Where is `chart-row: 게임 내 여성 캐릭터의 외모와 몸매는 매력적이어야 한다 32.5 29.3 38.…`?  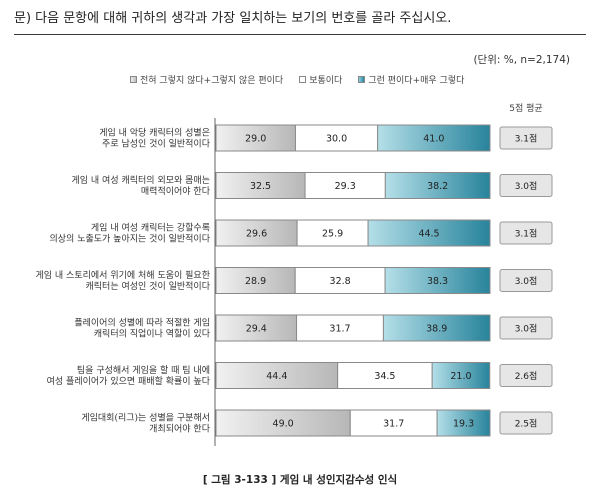 chart-row: 게임 내 여성 캐릭터의 외모와 몸매는 매력적이어야 한다 32.5 29.3 38.… is located at coordinates (312, 185).